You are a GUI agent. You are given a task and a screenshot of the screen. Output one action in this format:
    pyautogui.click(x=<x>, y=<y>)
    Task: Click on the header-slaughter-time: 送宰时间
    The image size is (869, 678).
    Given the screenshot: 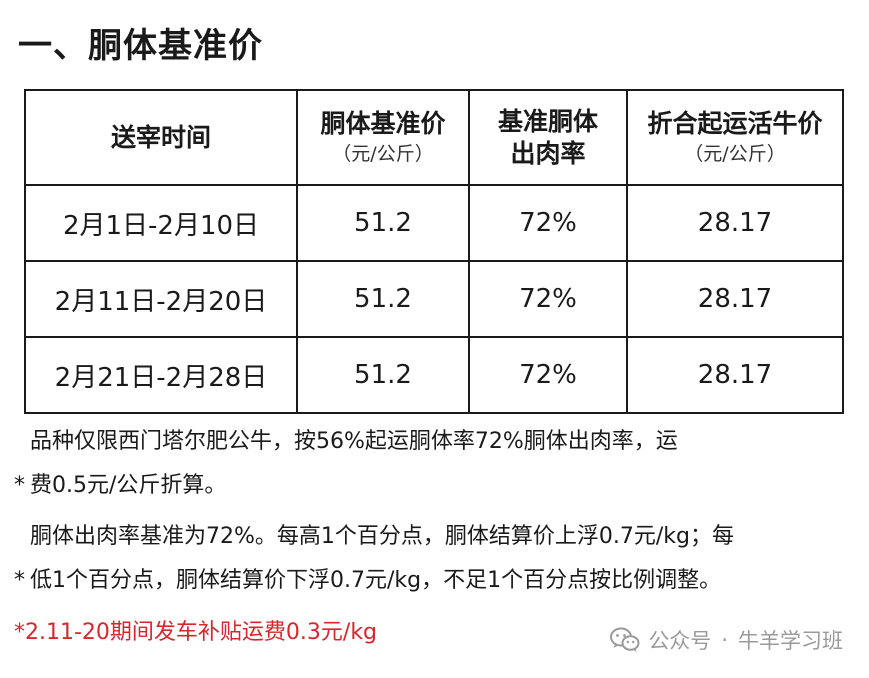 What is the action you would take?
    pyautogui.click(x=161, y=137)
    